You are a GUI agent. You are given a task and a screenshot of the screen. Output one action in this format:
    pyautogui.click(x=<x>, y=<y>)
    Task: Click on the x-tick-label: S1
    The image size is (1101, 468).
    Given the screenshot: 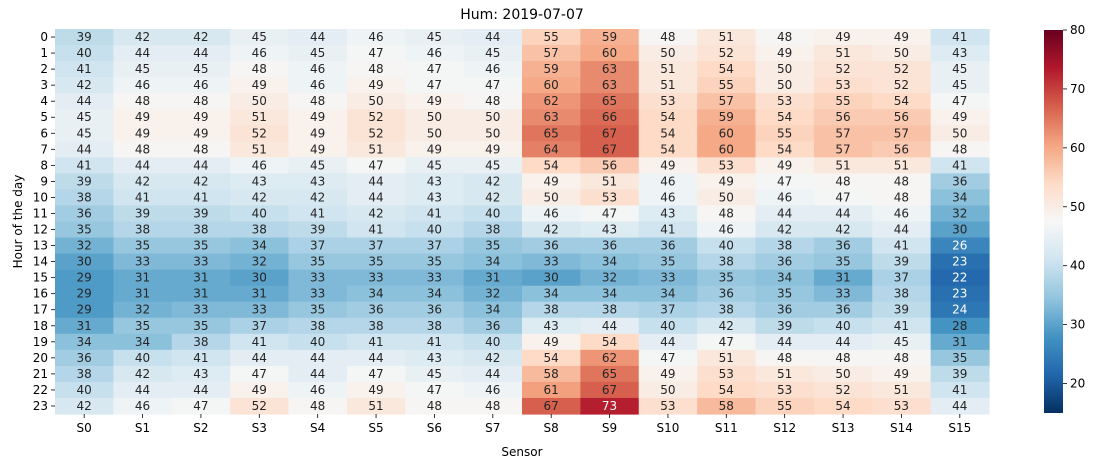 What is the action you would take?
    pyautogui.click(x=142, y=428)
    